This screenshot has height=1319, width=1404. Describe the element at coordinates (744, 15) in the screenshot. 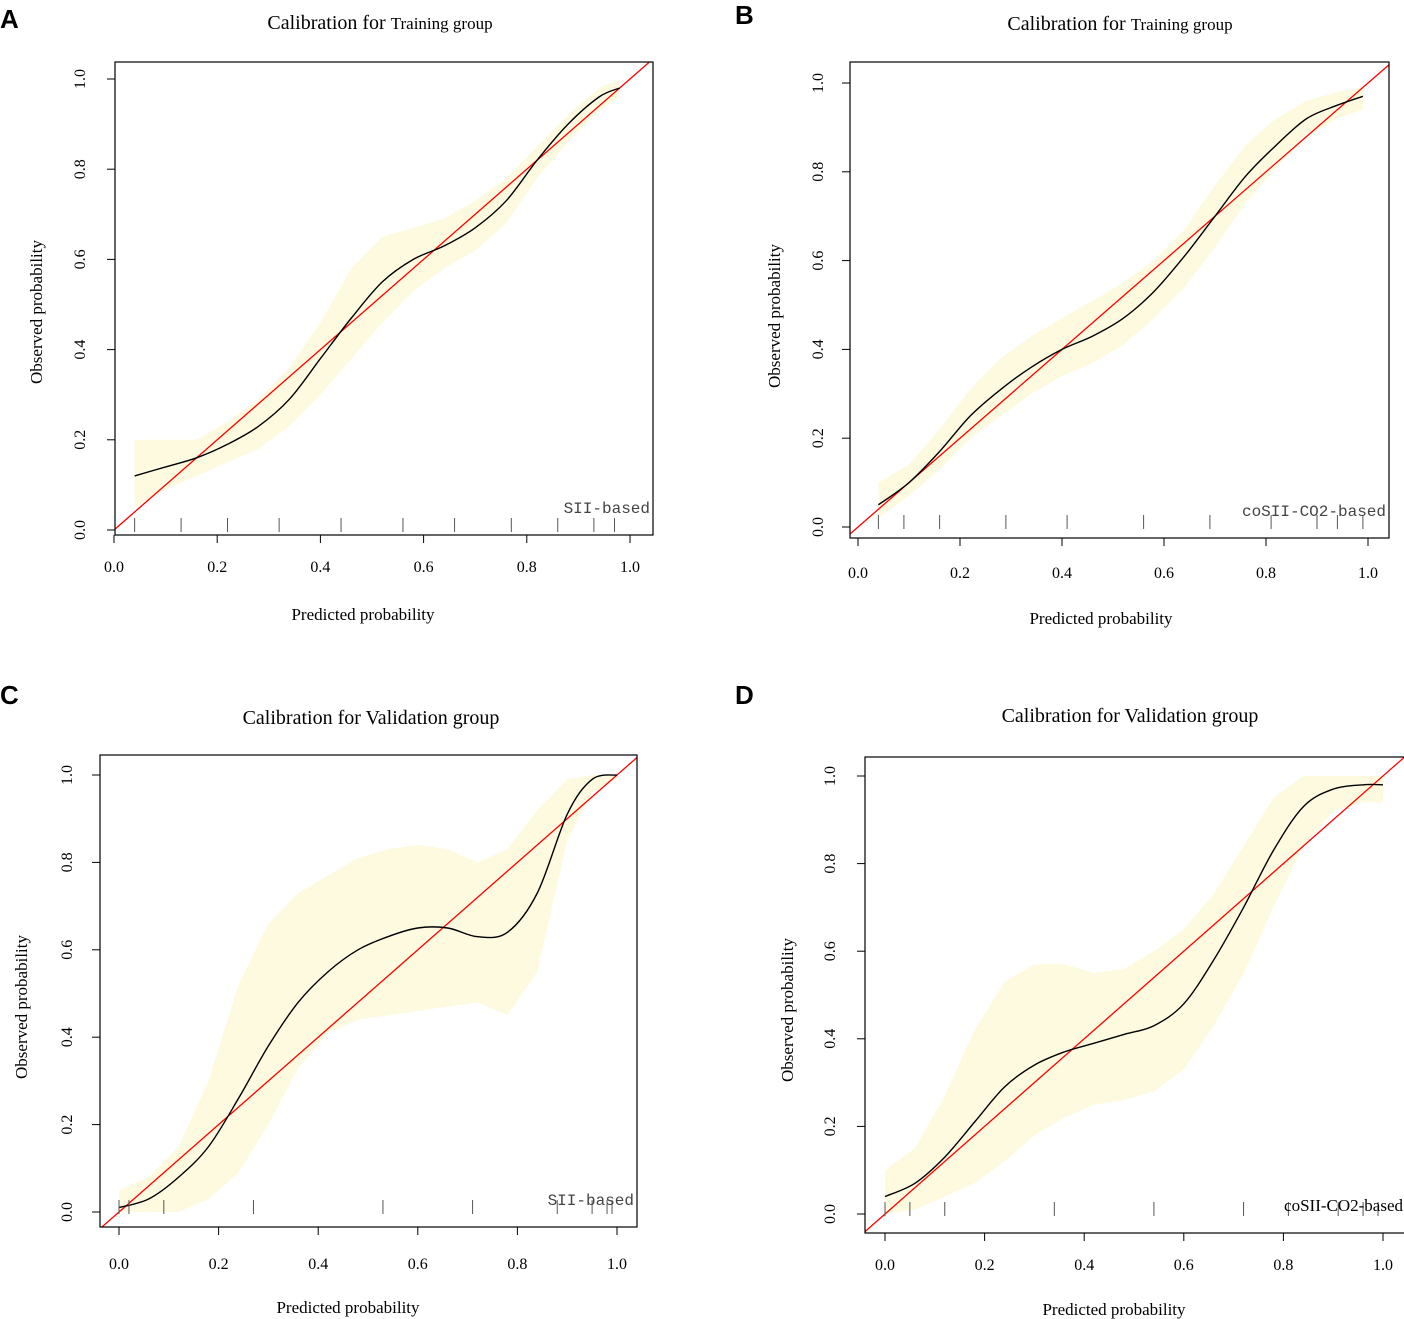

I see `panel-letter: B` at that location.